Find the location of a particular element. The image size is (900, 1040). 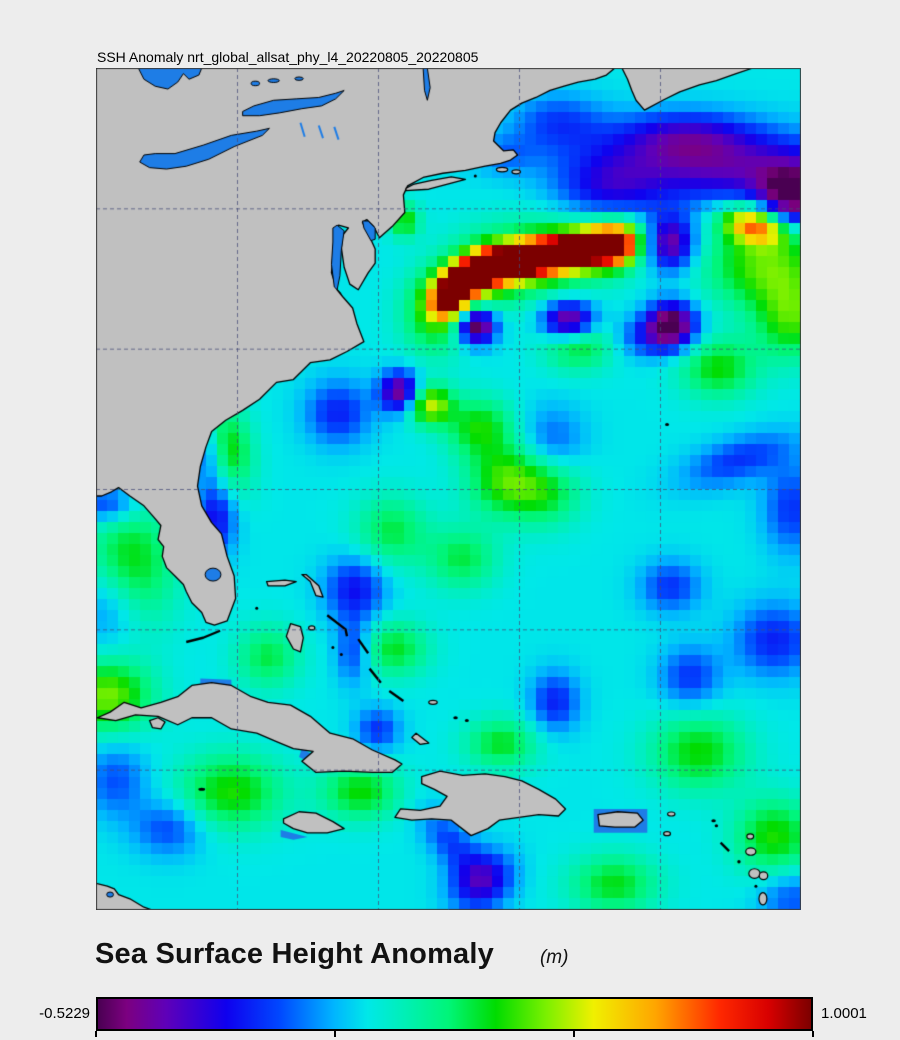

colorbar-min-label: -0.5229 is located at coordinates (64, 1013).